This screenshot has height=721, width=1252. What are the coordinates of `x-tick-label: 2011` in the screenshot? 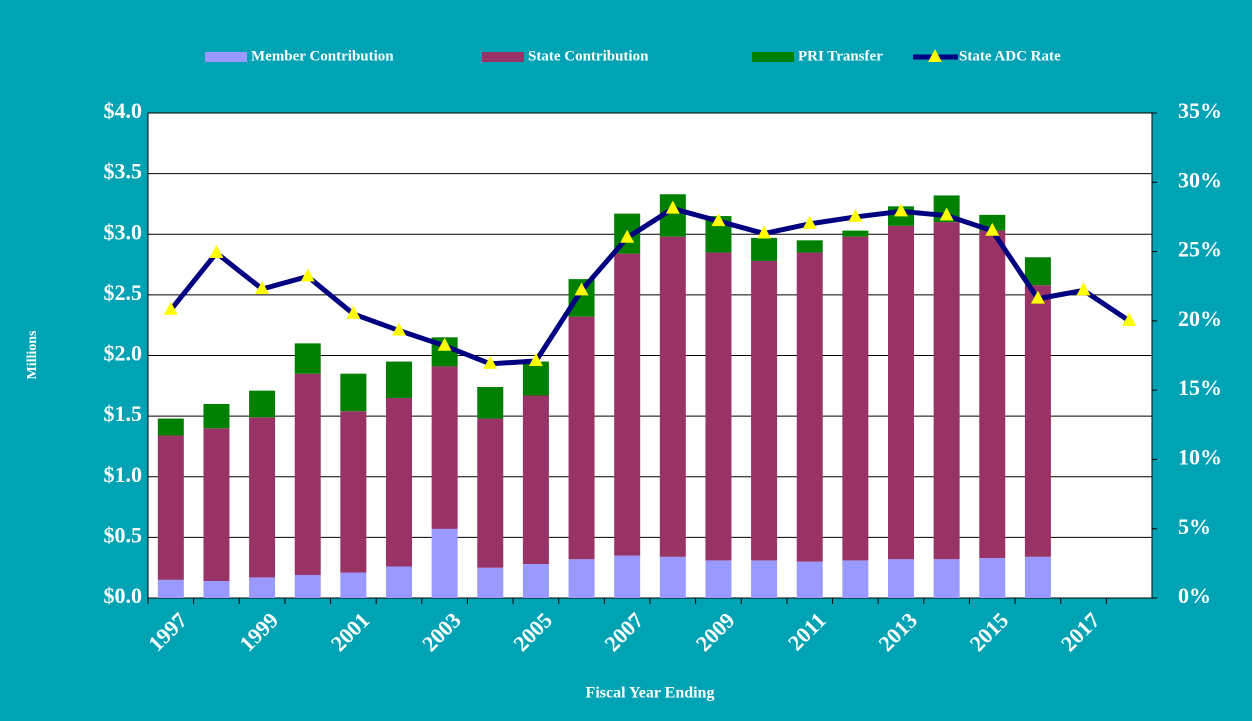 It's located at (807, 631).